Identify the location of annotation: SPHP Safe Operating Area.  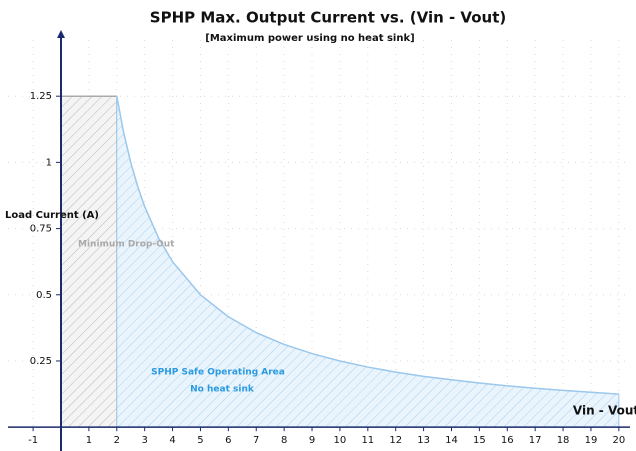
(218, 373).